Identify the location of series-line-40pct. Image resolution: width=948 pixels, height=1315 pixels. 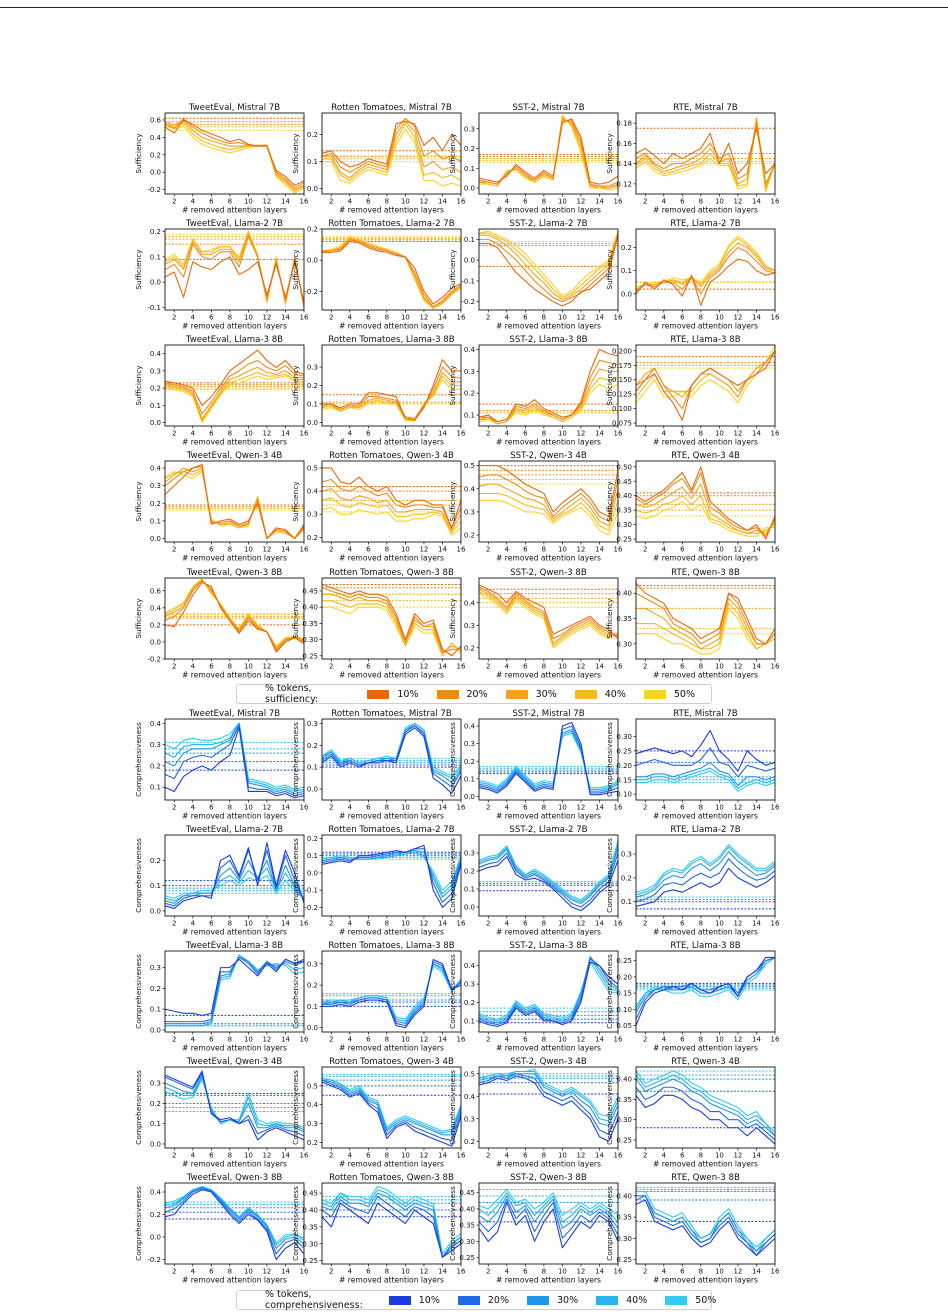
(391, 1105).